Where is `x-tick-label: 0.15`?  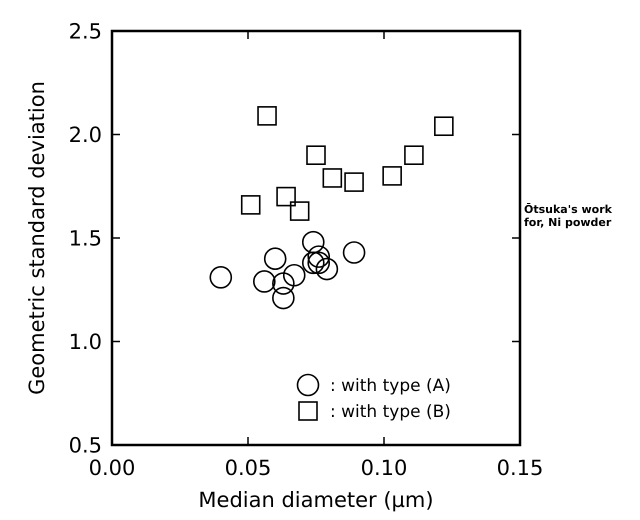
x-tick-label: 0.15 is located at coordinates (520, 468).